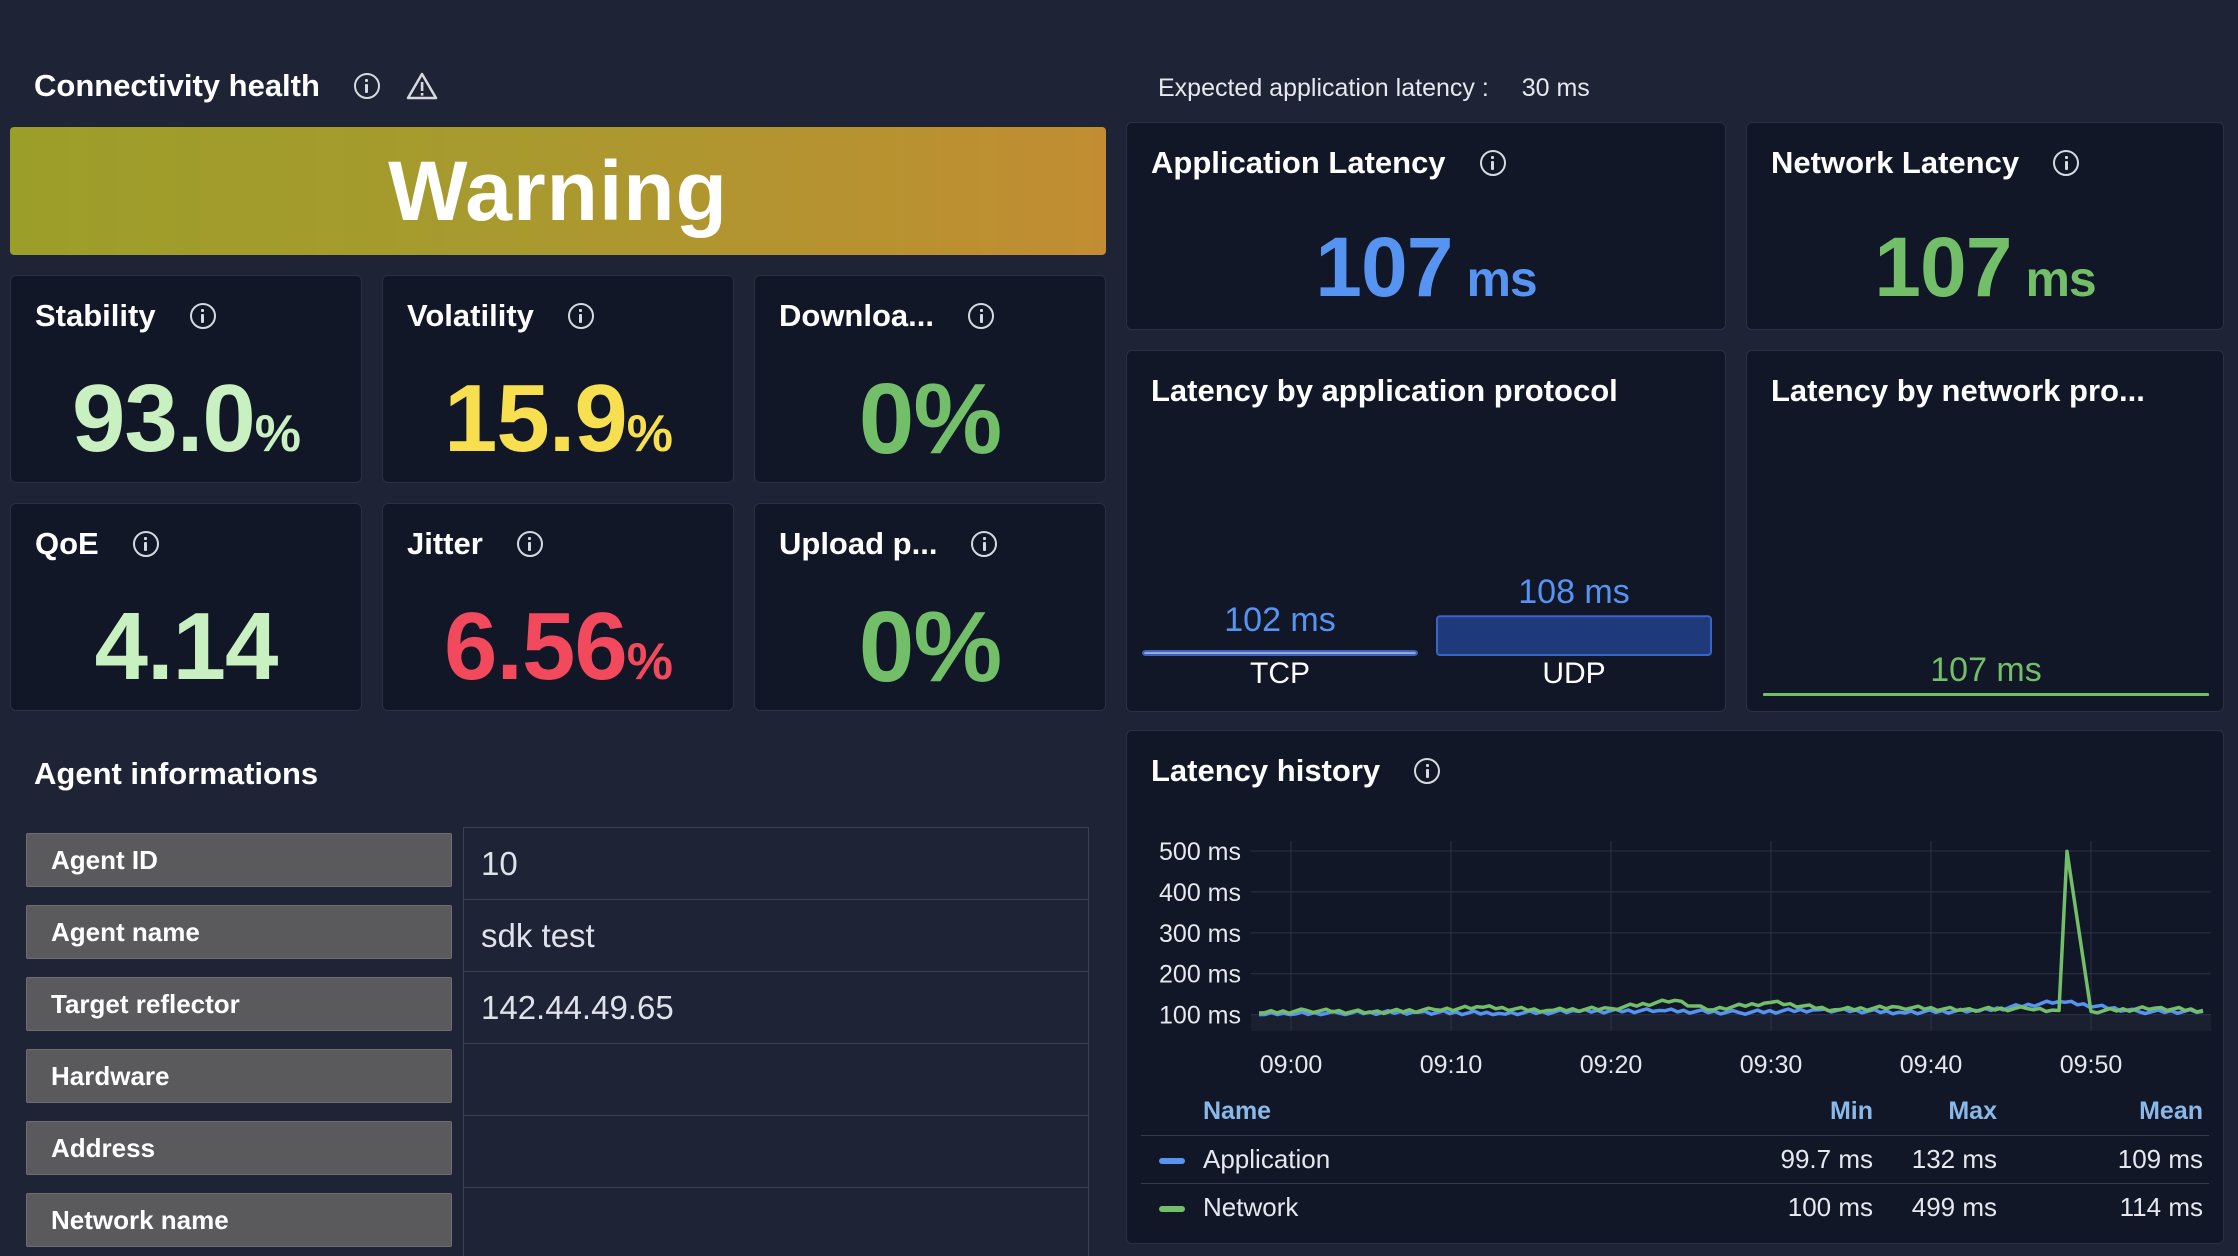 The image size is (2238, 1256). What do you see at coordinates (470, 315) in the screenshot?
I see `stat-title: Volatility` at bounding box center [470, 315].